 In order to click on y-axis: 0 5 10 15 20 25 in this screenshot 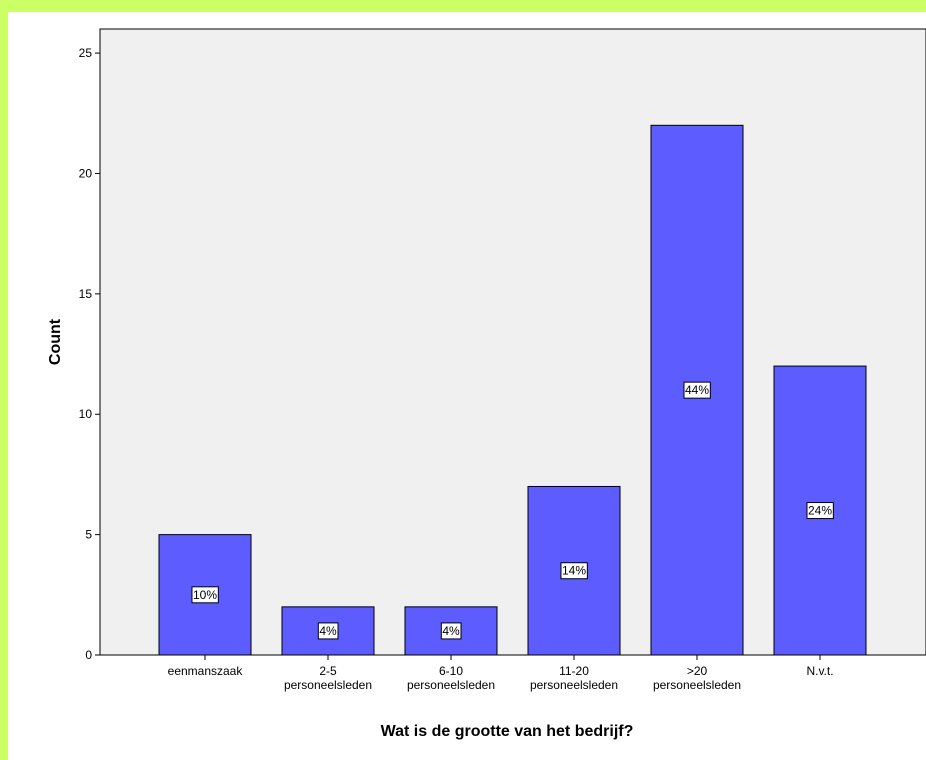, I will do `click(89, 354)`.